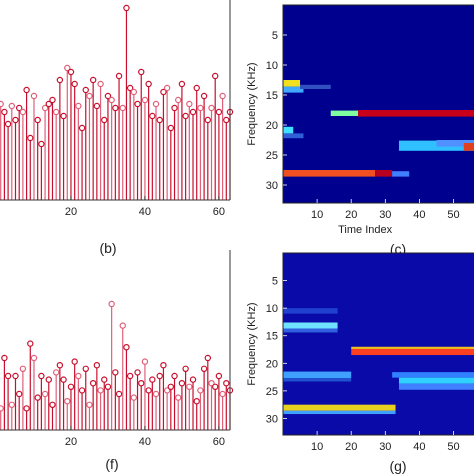 The image size is (474, 474). I want to click on x-tick-label: 10, so click(317, 447).